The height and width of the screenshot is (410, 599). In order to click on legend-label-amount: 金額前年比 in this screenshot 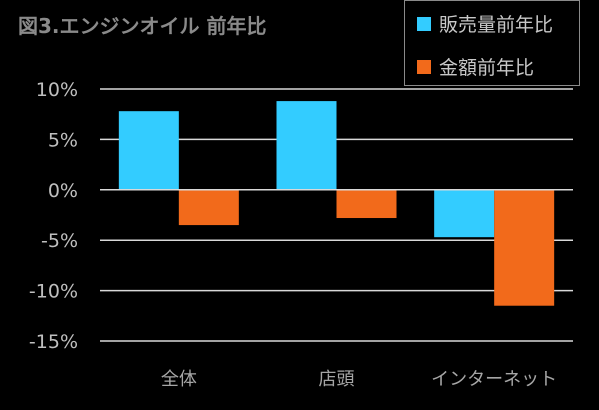, I will do `click(487, 68)`.